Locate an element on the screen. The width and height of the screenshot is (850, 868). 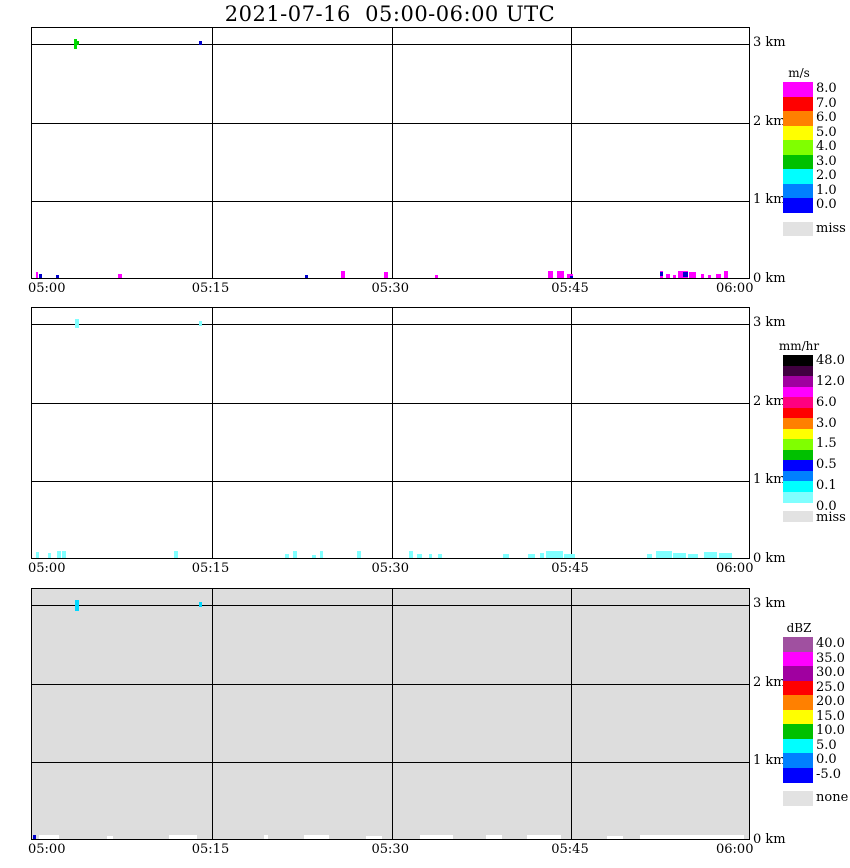
x-tick-label: 06:00 is located at coordinates (735, 288).